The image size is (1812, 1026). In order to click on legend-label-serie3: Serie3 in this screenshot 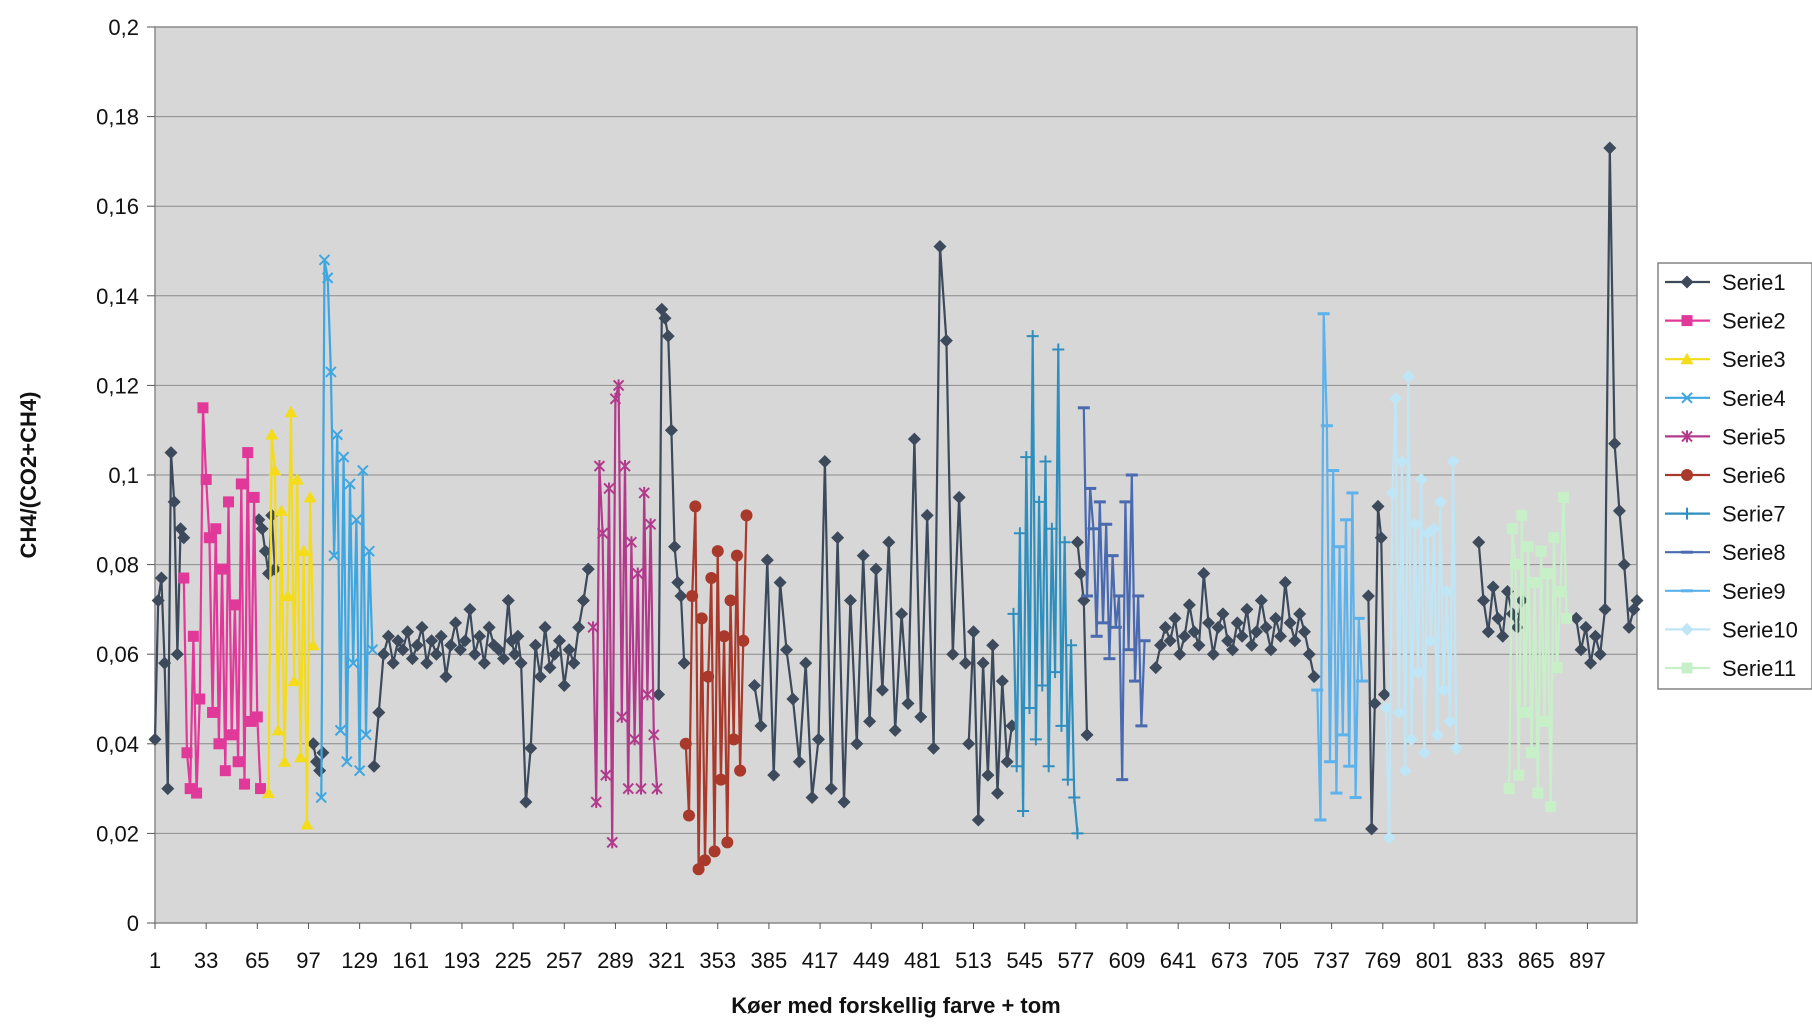, I will do `click(1754, 359)`.